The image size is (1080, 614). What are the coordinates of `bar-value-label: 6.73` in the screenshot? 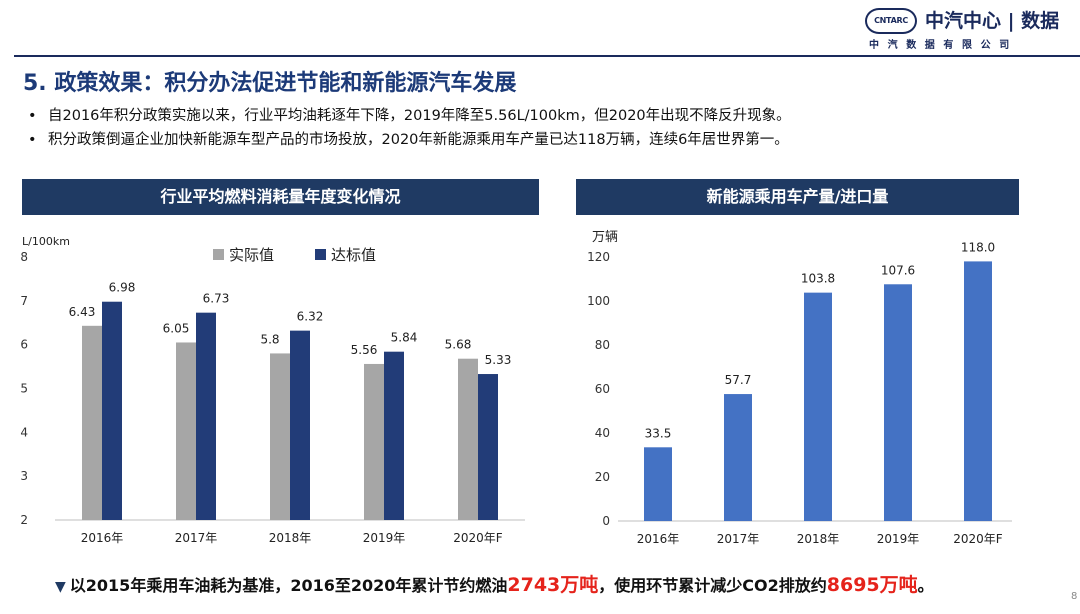 It's located at (216, 299).